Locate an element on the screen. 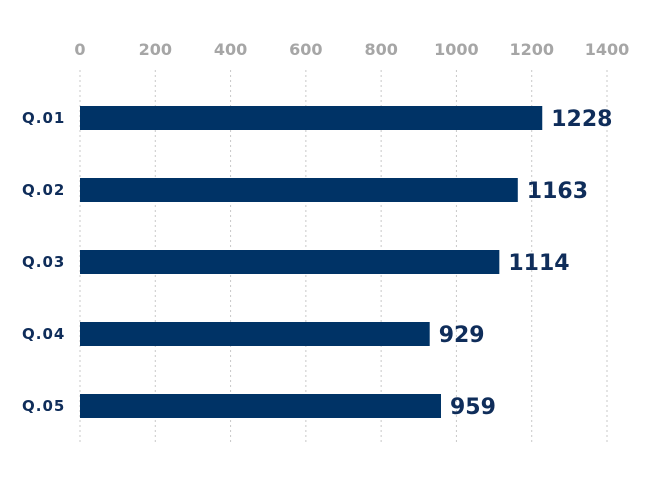 The image size is (650, 488). category-label: Q.05 is located at coordinates (43, 406).